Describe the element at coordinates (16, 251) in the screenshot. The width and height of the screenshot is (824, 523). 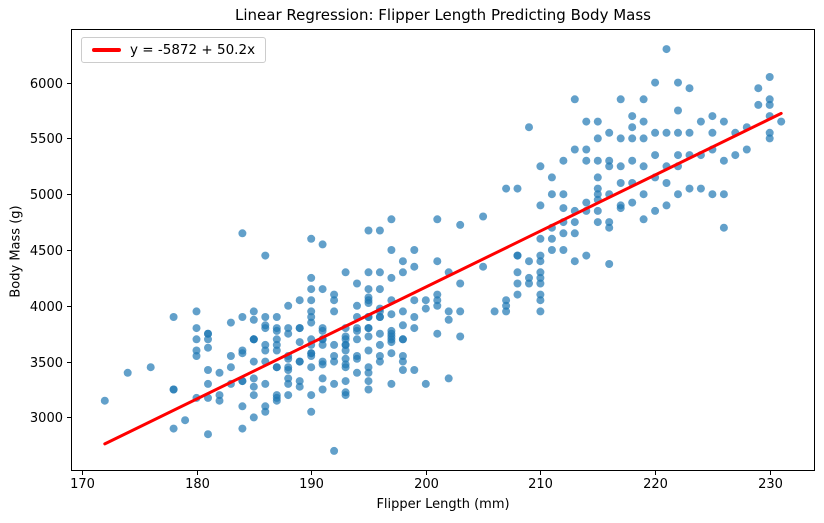
I see `y-axis-label: Body Mass (g)` at that location.